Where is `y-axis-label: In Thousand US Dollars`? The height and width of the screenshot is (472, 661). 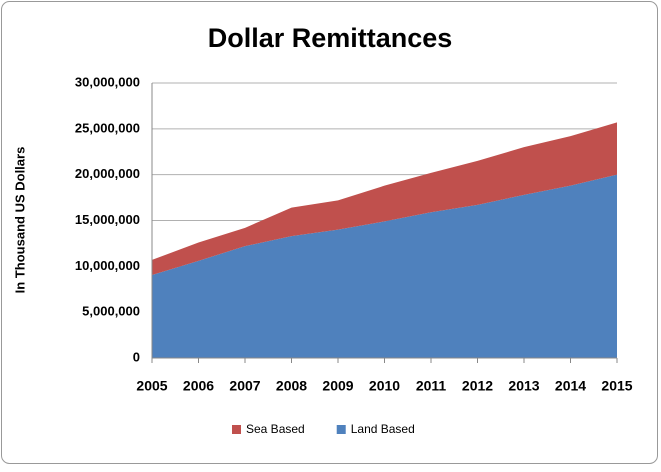 y-axis-label: In Thousand US Dollars is located at coordinates (19, 220).